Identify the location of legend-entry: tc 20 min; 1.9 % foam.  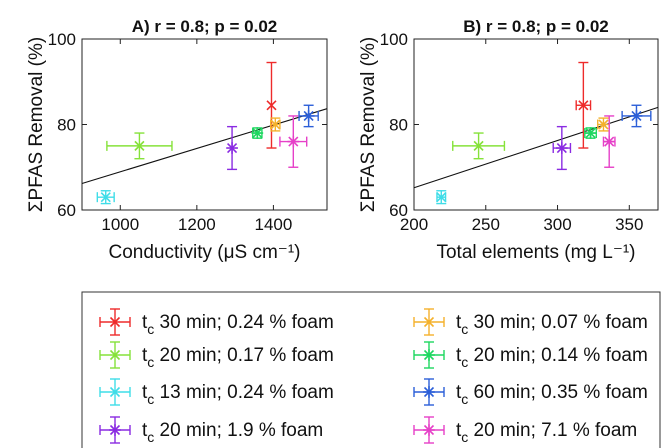
(211, 430).